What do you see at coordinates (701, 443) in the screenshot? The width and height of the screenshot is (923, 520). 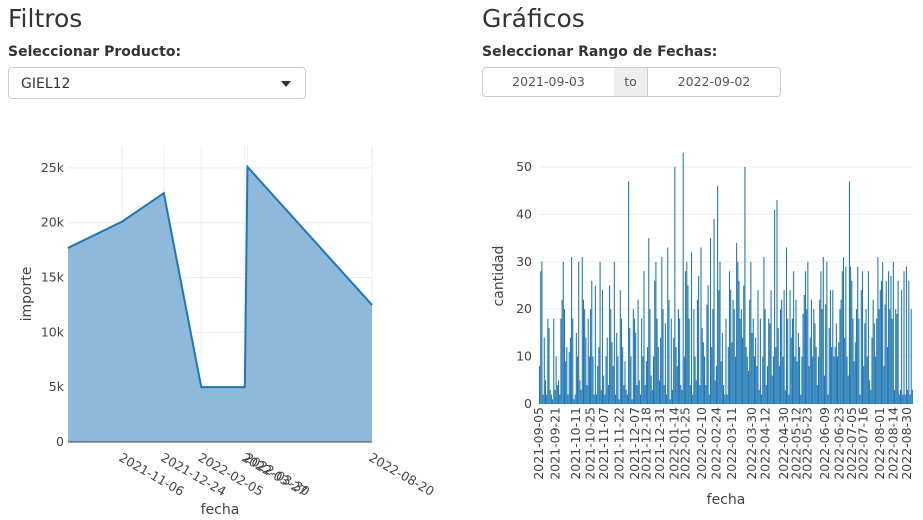 I see `x-tick-label: 2022-02-10` at bounding box center [701, 443].